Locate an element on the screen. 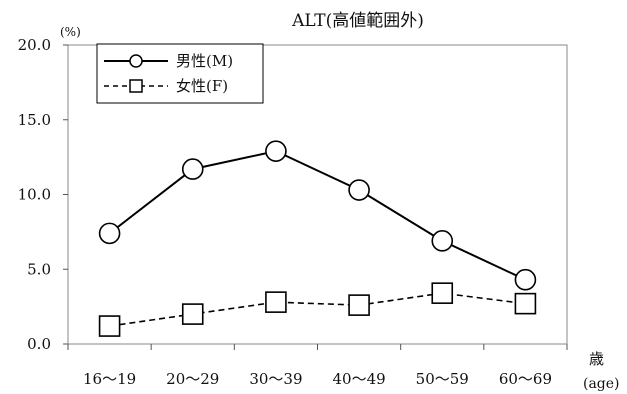 This screenshot has width=627, height=394. y-tick-label: 0.0 is located at coordinates (39, 344).